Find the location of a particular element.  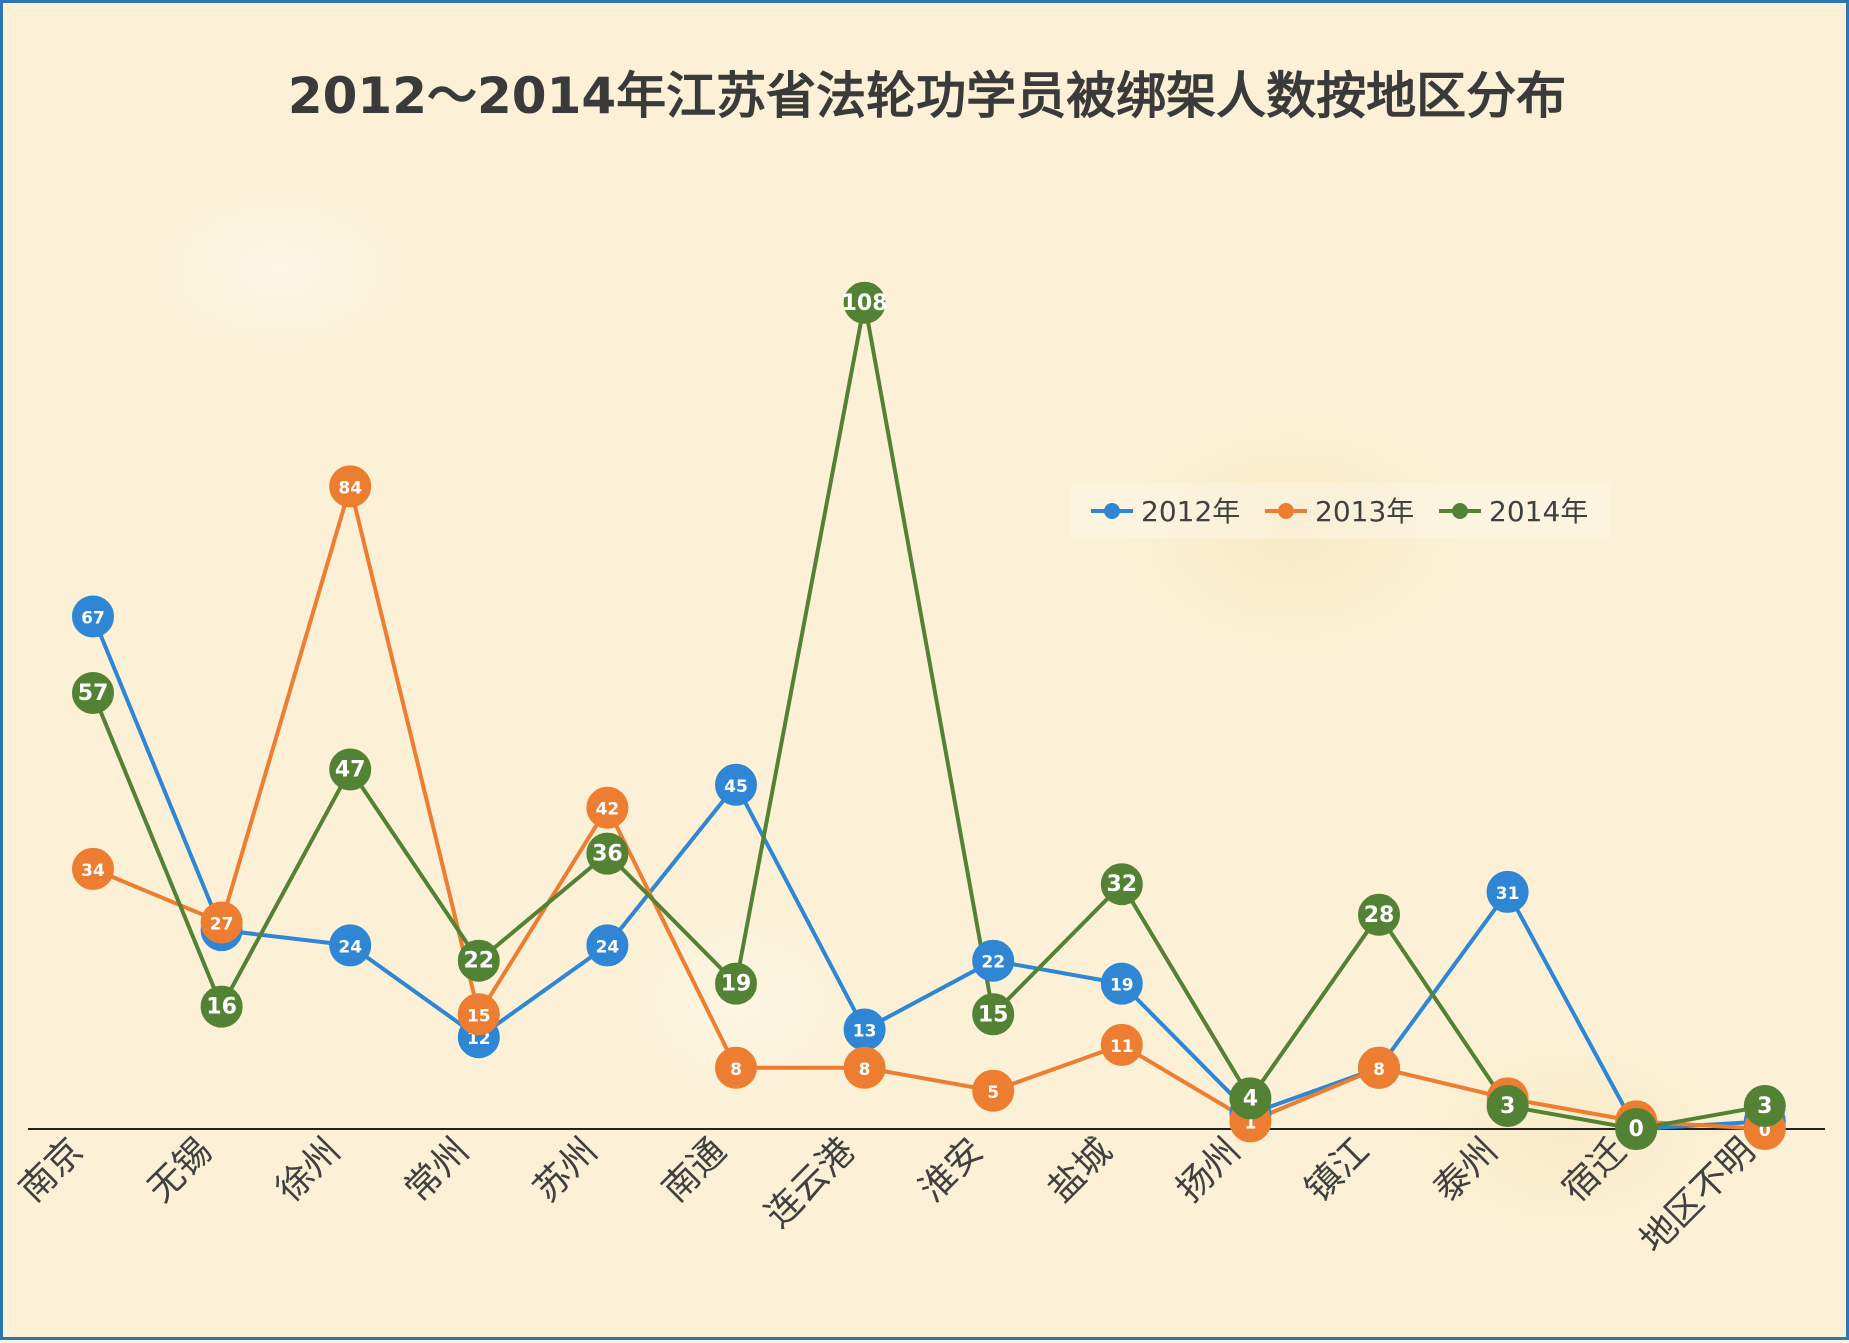

data-label-s1-3: 15 is located at coordinates (479, 1016).